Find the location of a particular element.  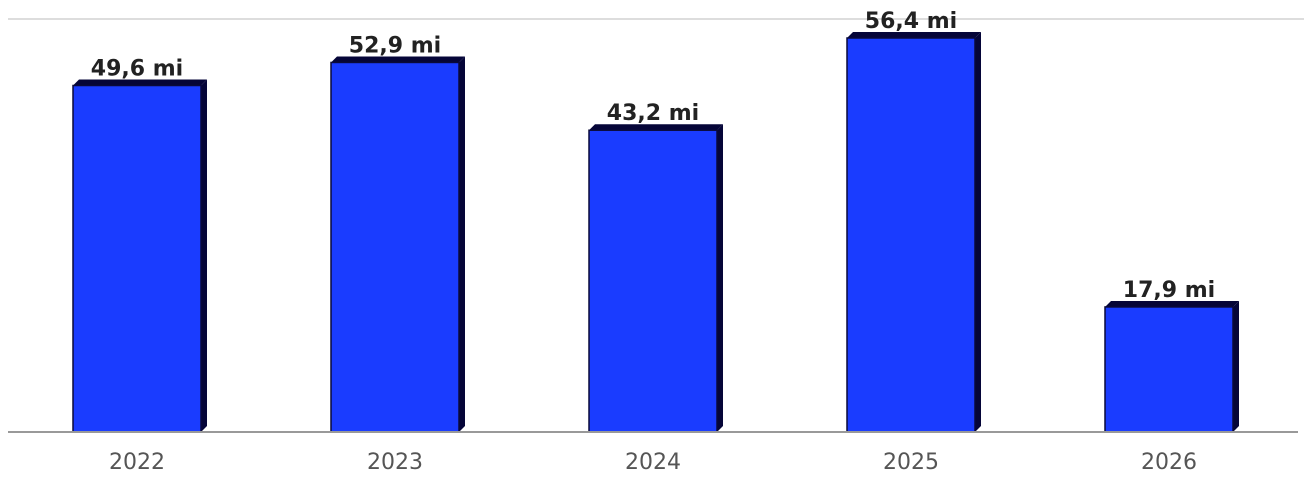

bar-2024 is located at coordinates (653, 281).